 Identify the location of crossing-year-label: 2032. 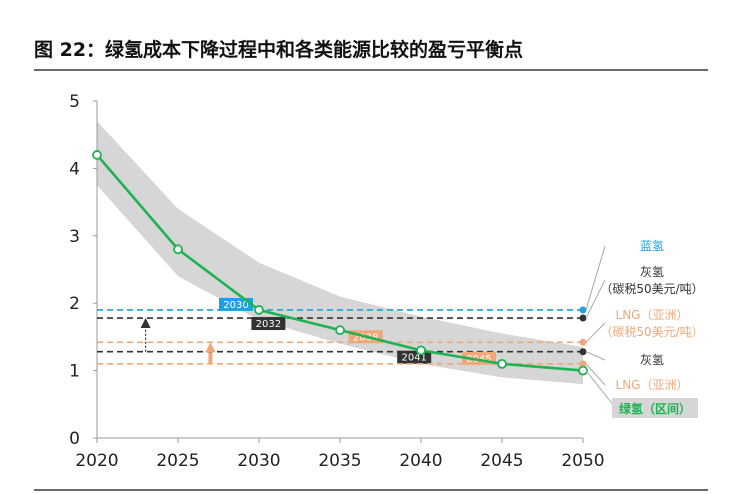
(268, 324).